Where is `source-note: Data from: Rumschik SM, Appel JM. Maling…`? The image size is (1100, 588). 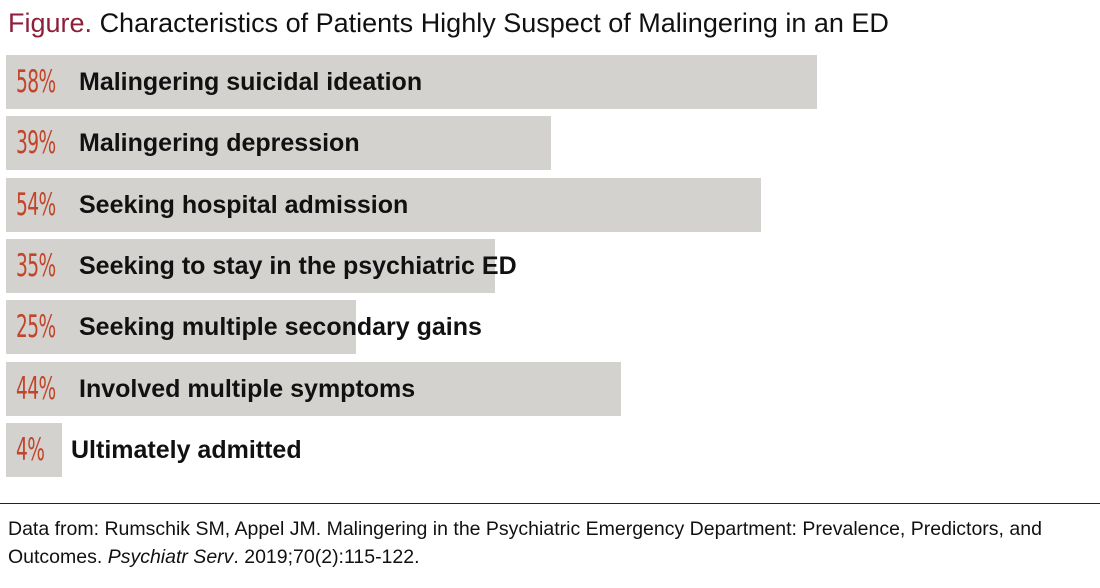 source-note: Data from: Rumschik SM, Appel JM. Maling… is located at coordinates (548, 543).